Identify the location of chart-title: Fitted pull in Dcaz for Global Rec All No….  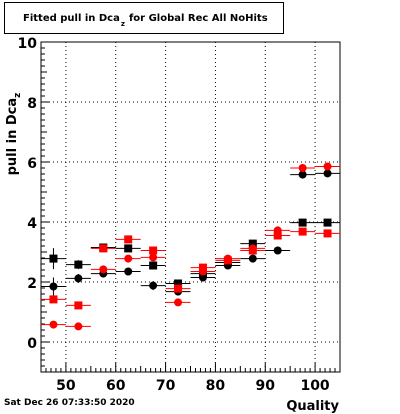
(145, 20).